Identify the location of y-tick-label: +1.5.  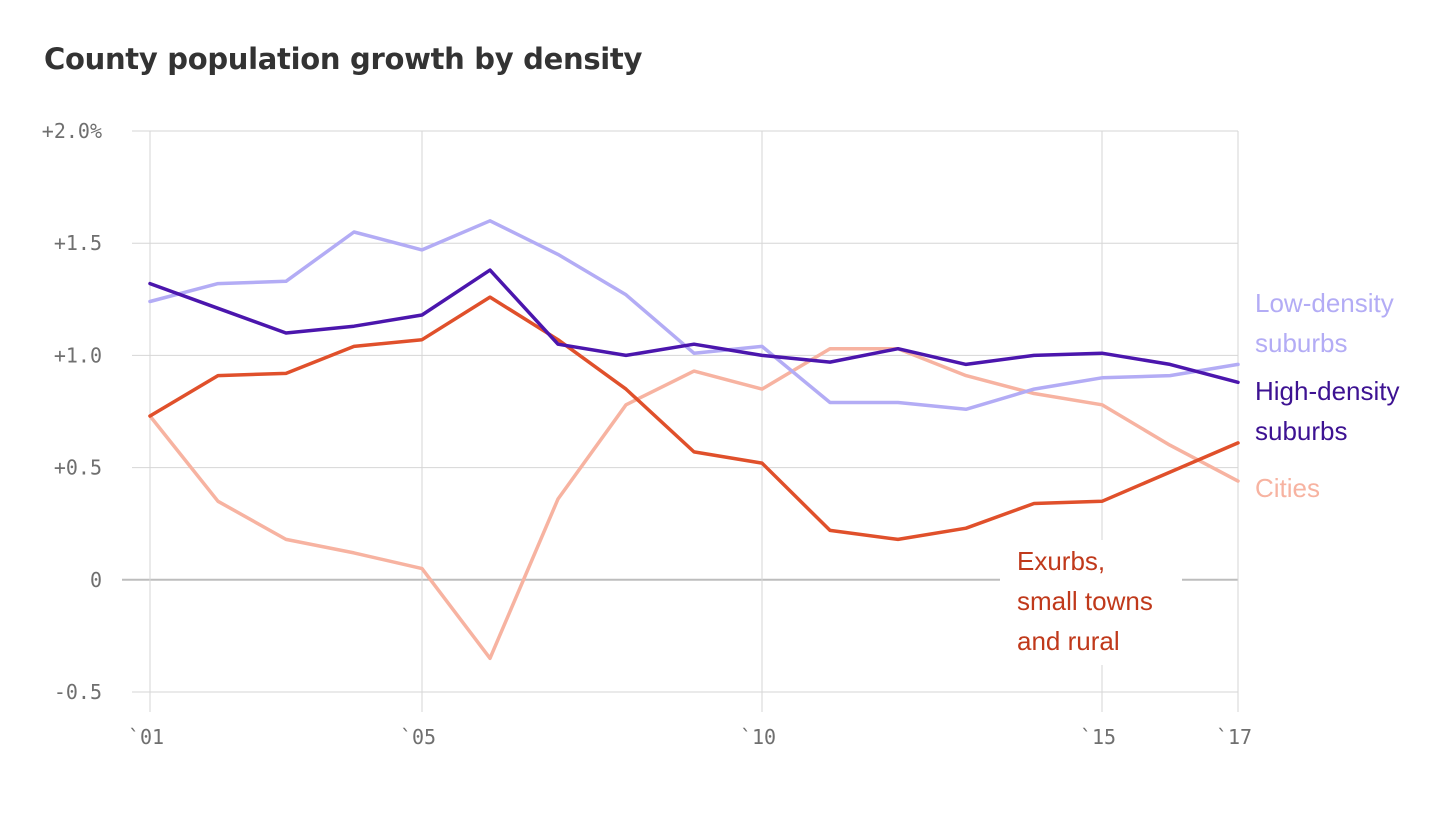
(78, 243).